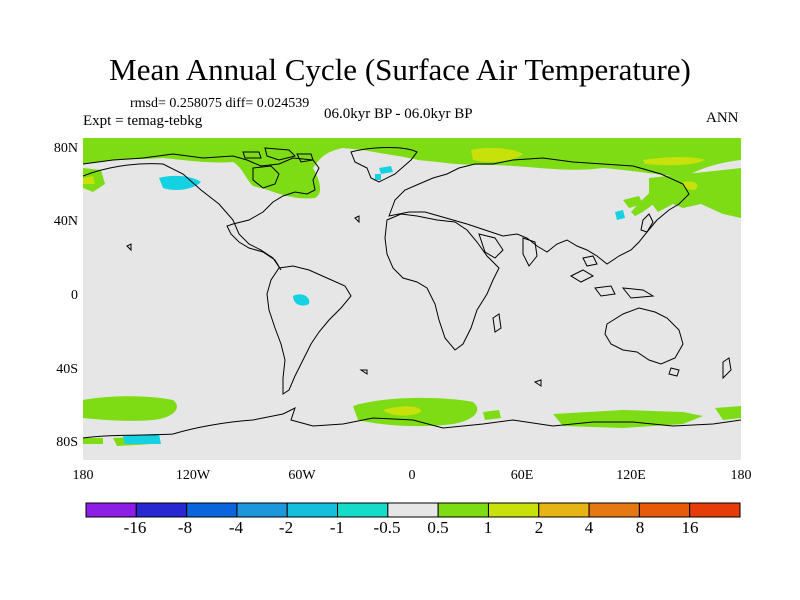  I want to click on colorbar-label: 4, so click(589, 527).